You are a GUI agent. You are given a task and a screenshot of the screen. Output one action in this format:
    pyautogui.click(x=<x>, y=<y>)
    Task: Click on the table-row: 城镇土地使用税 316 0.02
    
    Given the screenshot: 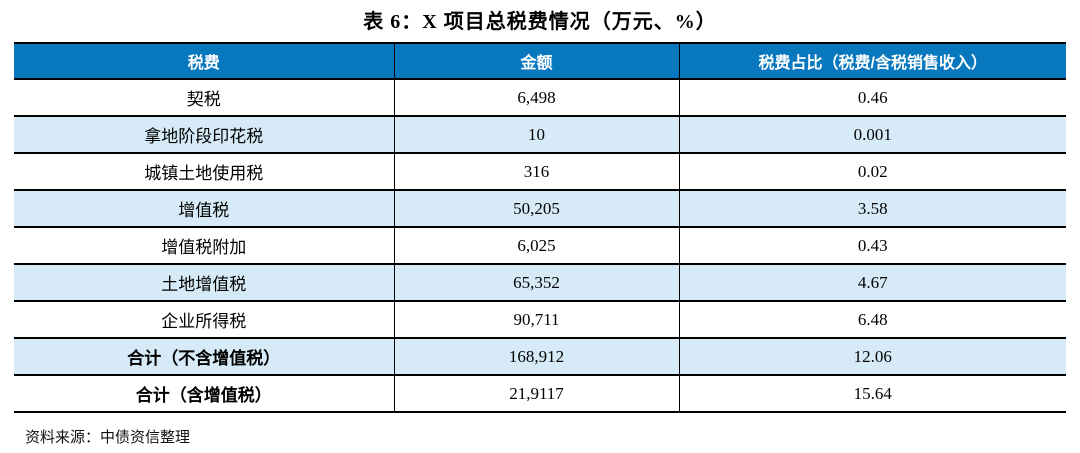 What is the action you would take?
    pyautogui.click(x=540, y=172)
    